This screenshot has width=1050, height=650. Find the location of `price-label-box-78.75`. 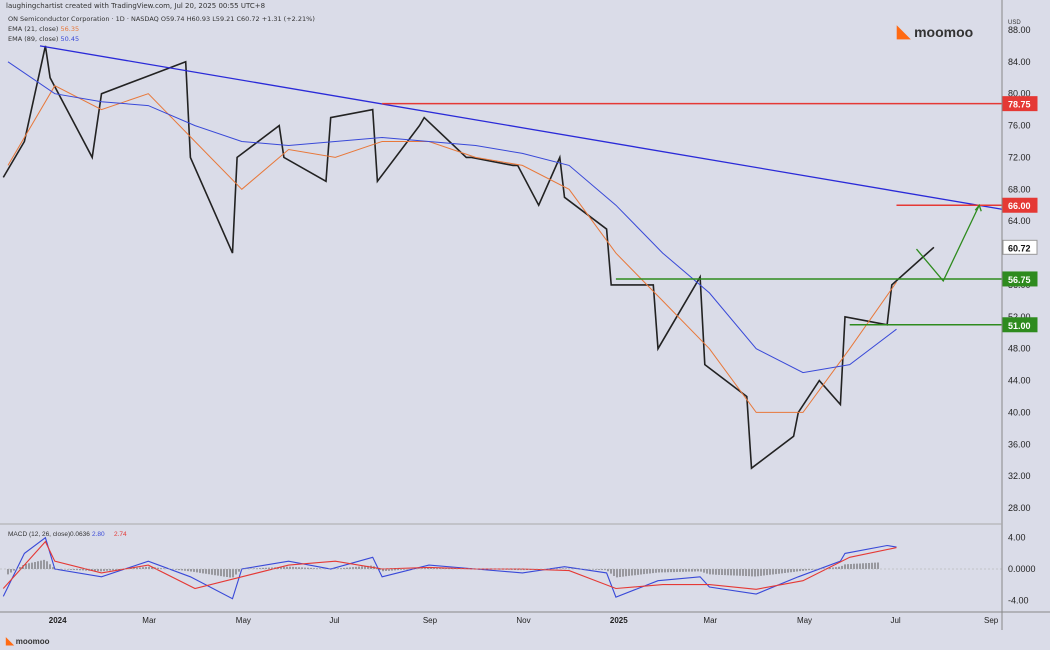

price-label-box-78.75 is located at coordinates (1020, 104).